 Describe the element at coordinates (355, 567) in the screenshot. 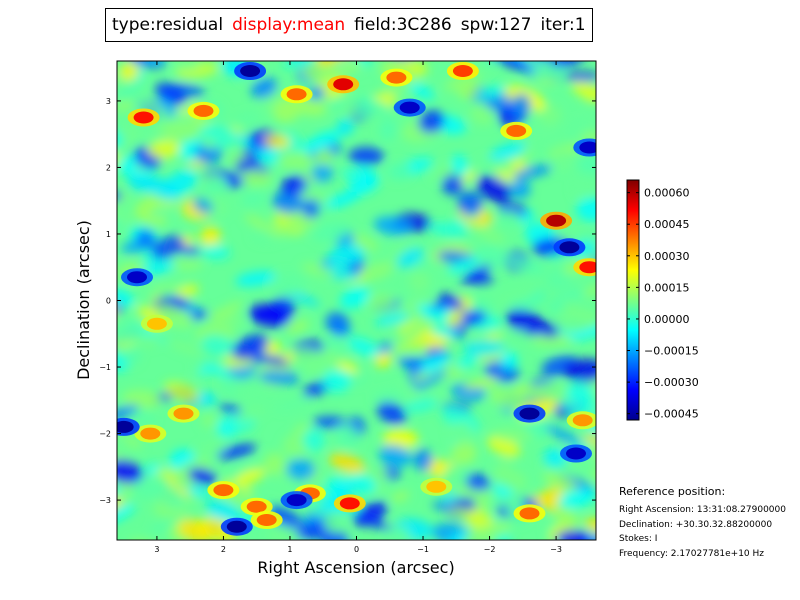

I see `x-axis-label: Right Ascension (arcsec)` at that location.